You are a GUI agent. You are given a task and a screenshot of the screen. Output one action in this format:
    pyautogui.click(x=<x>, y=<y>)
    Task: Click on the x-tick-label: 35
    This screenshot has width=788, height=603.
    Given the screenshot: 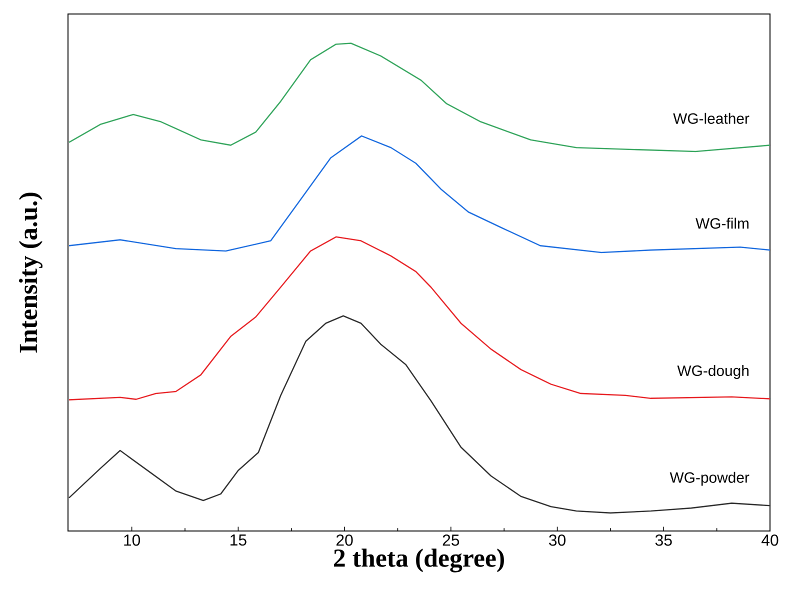 What is the action you would take?
    pyautogui.click(x=663, y=540)
    